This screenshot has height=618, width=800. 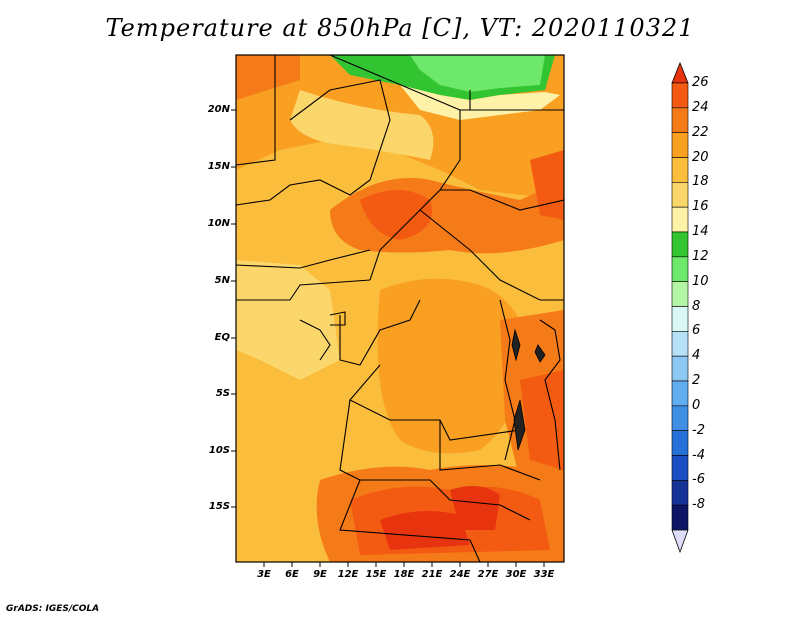 What do you see at coordinates (700, 256) in the screenshot?
I see `colorbar-label: 12` at bounding box center [700, 256].